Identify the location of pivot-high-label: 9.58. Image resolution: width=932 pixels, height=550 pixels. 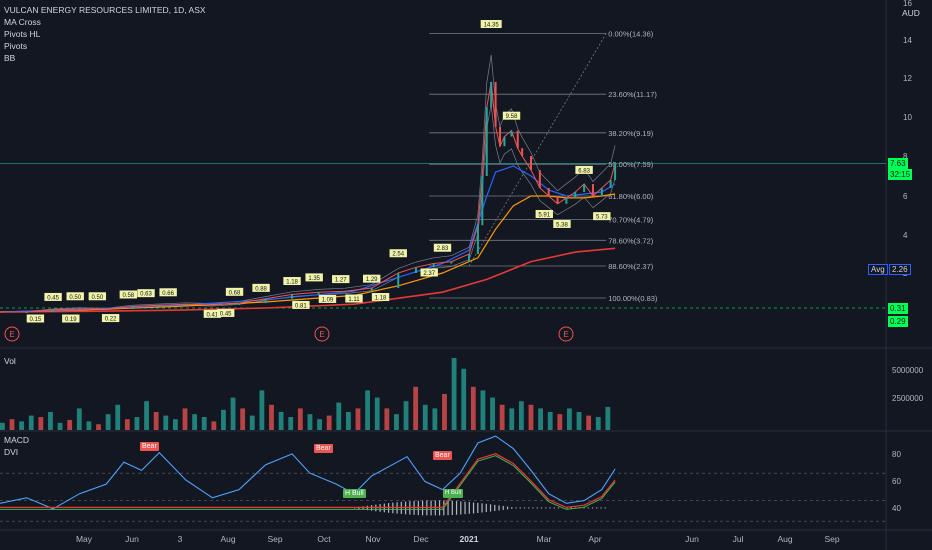
(512, 117).